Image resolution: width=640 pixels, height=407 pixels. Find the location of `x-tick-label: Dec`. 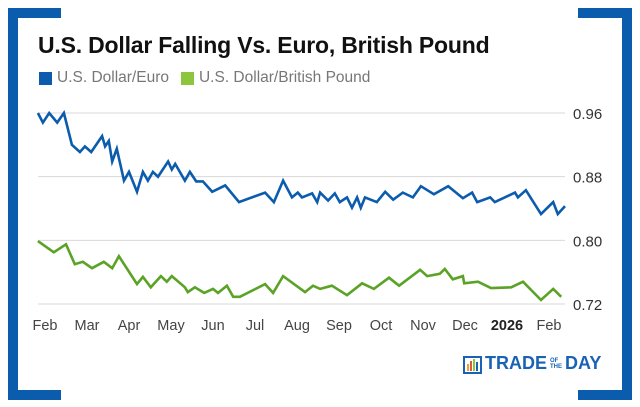

x-tick-label: Dec is located at coordinates (465, 326).